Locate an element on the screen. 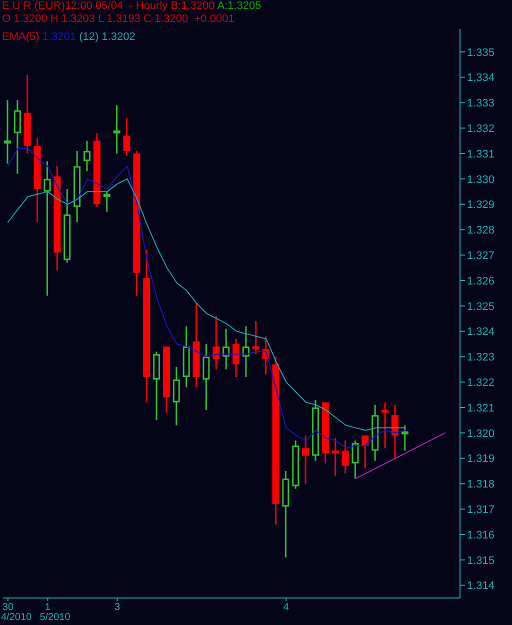  chart-title: E U R (EUR)12:00 05/04 - Hourly B:1.3200 is located at coordinates (108, 6).